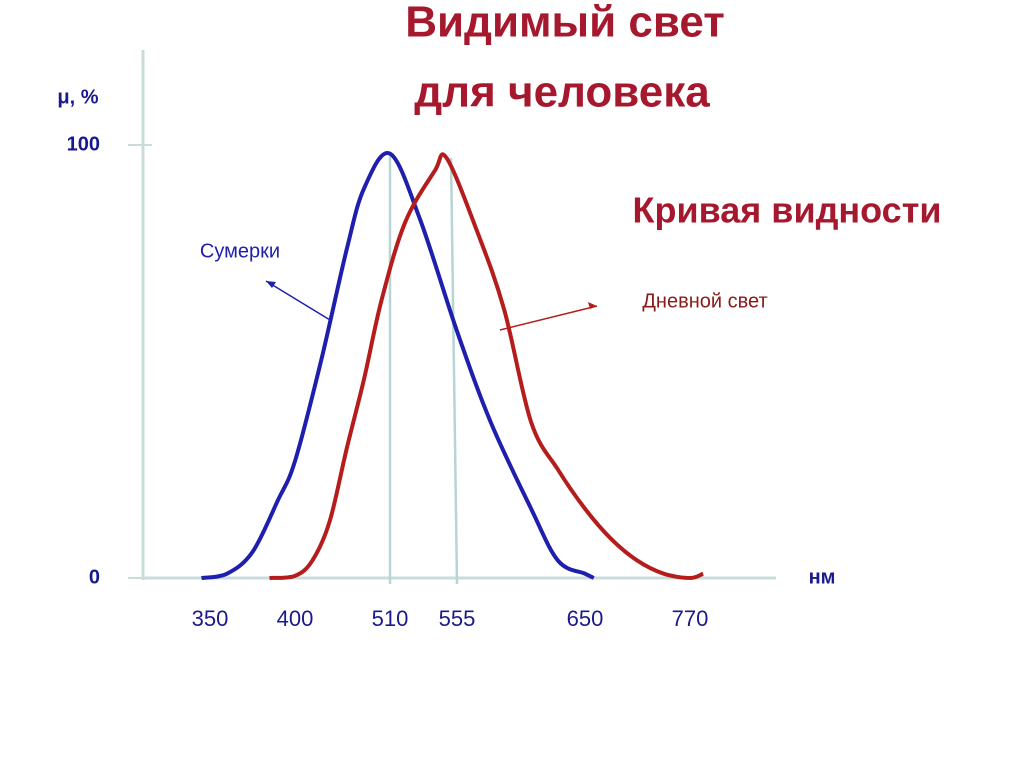  Describe the element at coordinates (210, 618) in the screenshot. I see `x-tick-label: 350` at that location.